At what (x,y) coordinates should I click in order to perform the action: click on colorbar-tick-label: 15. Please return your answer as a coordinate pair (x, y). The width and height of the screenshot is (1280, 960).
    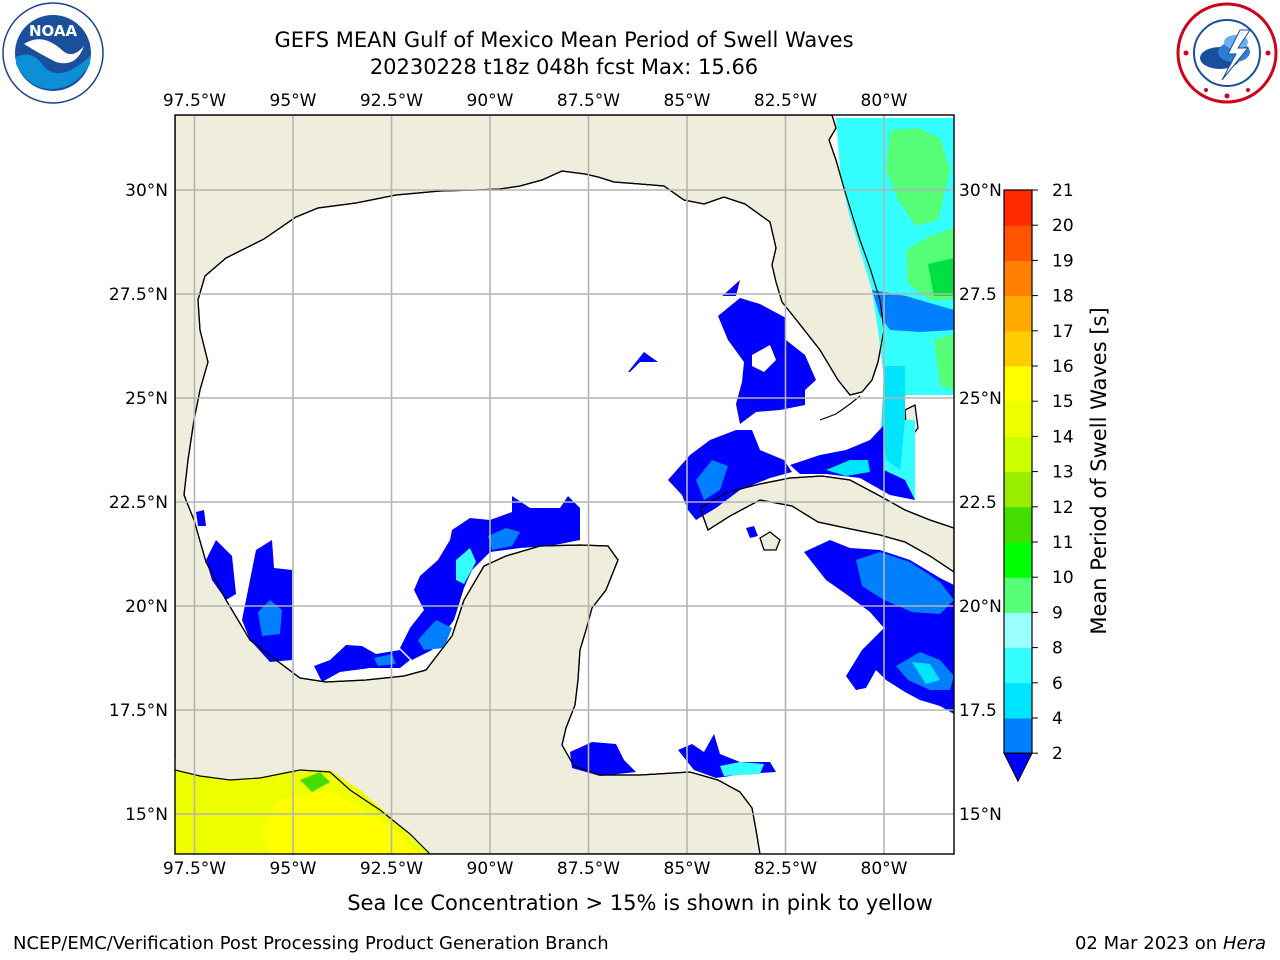
    Looking at the image, I should click on (1063, 402).